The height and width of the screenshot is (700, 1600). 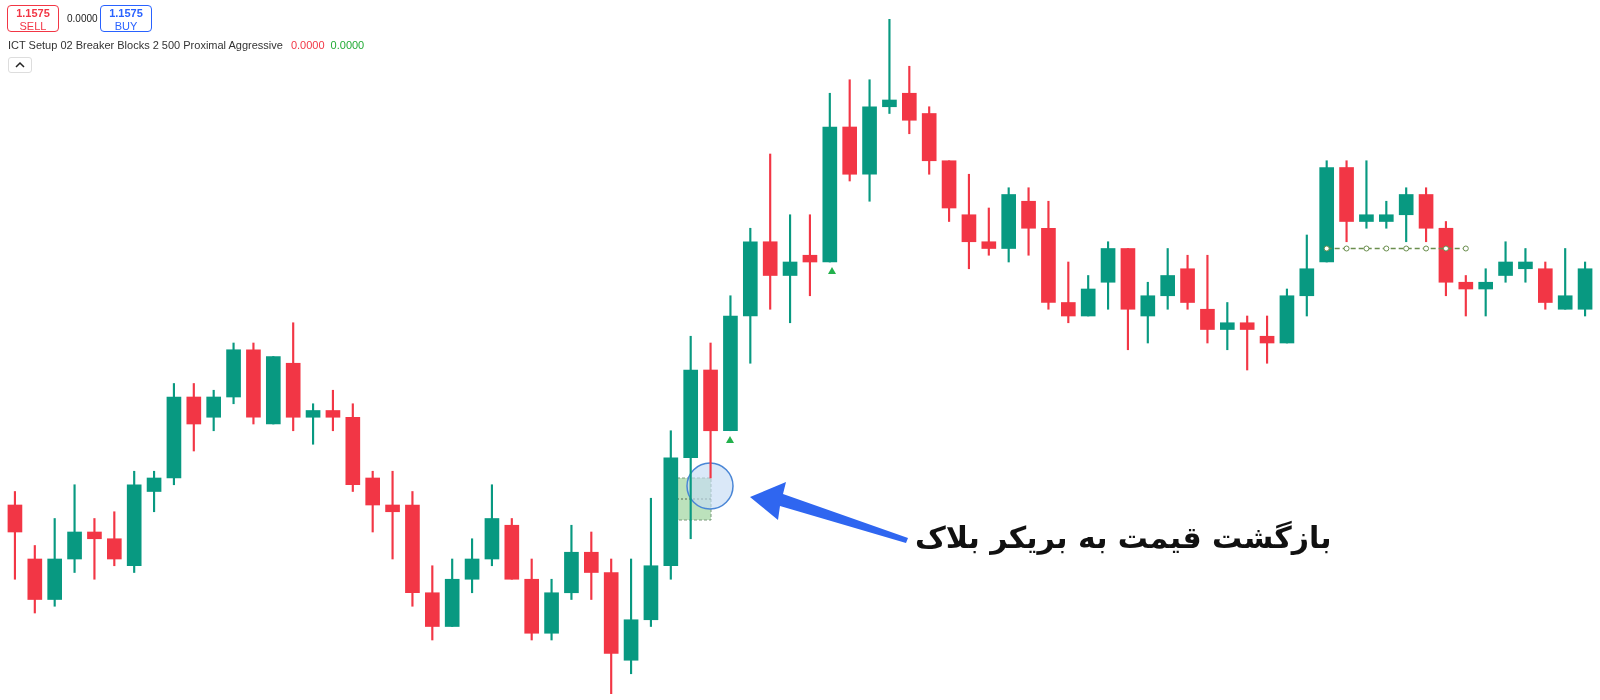 I want to click on annotation: SELL, so click(x=33, y=26).